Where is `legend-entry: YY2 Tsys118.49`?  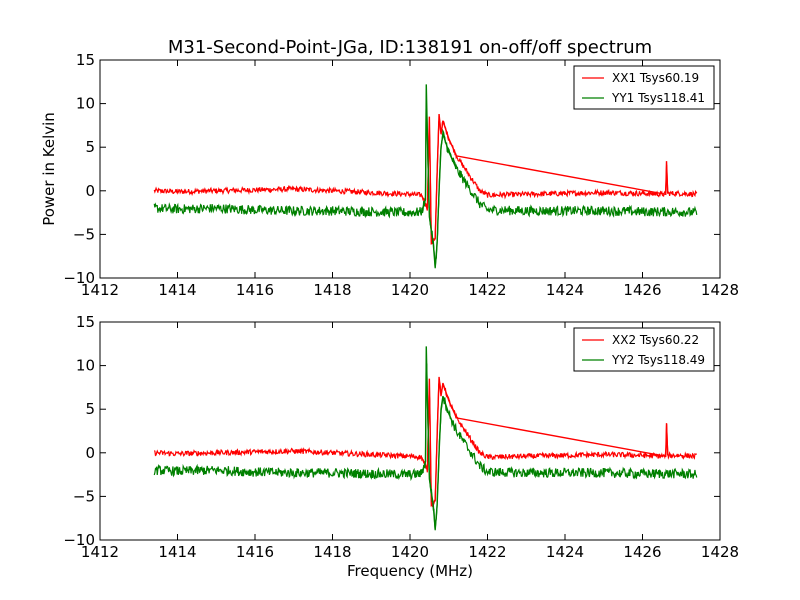
legend-entry: YY2 Tsys118.49 is located at coordinates (658, 360).